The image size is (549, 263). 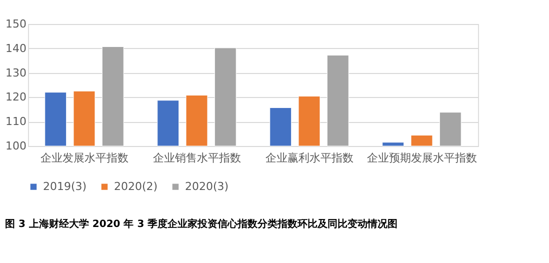 I want to click on y-tick-label: 100, so click(x=16, y=146).